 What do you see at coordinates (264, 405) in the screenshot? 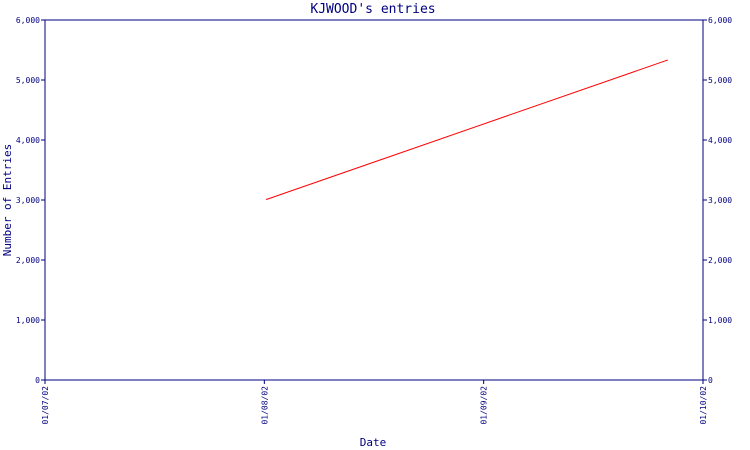
I see `x-tick-label: 01/08/02` at bounding box center [264, 405].